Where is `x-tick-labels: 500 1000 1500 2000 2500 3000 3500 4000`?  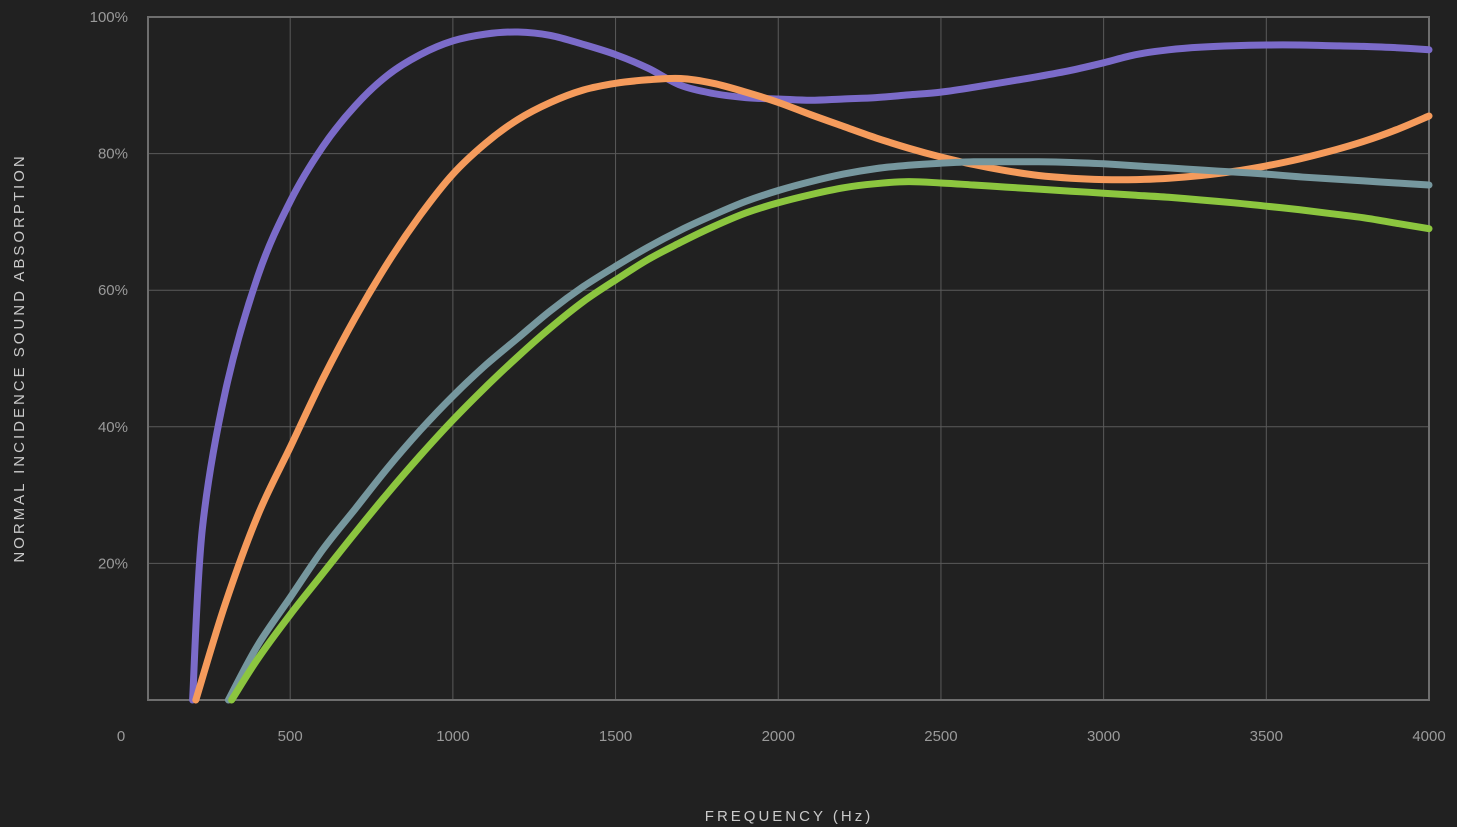
x-tick-labels: 500 1000 1500 2000 2500 3000 3500 4000 is located at coordinates (862, 736).